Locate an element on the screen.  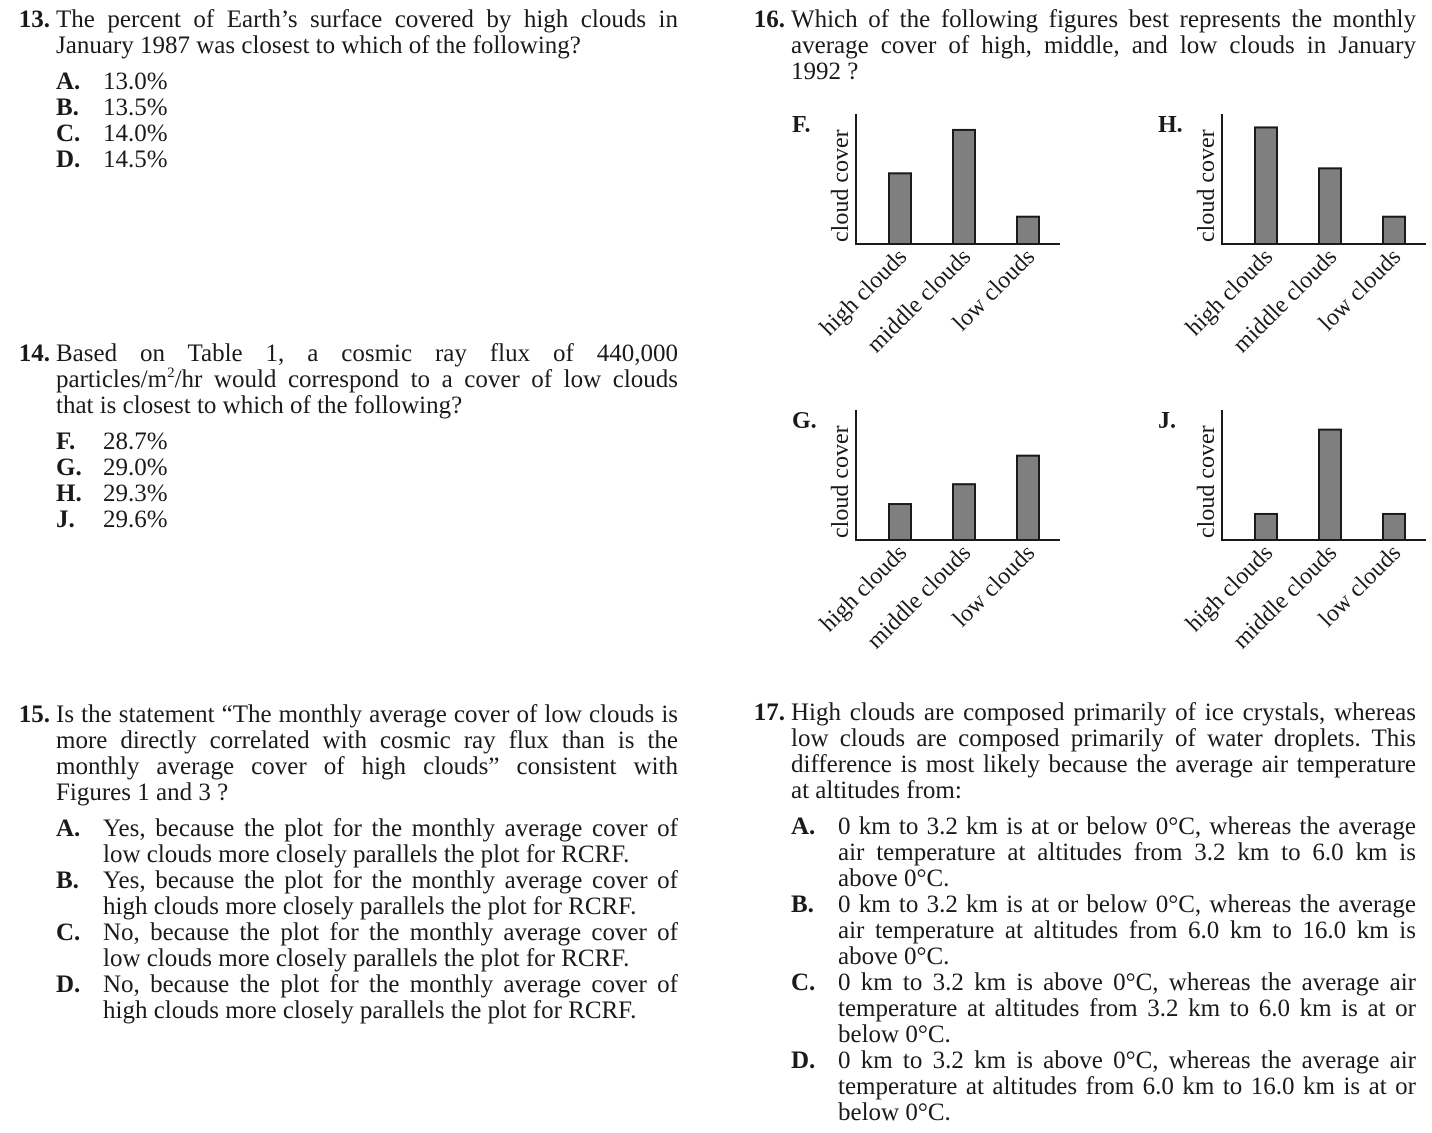
stem-superscript: 2 is located at coordinates (171, 373).